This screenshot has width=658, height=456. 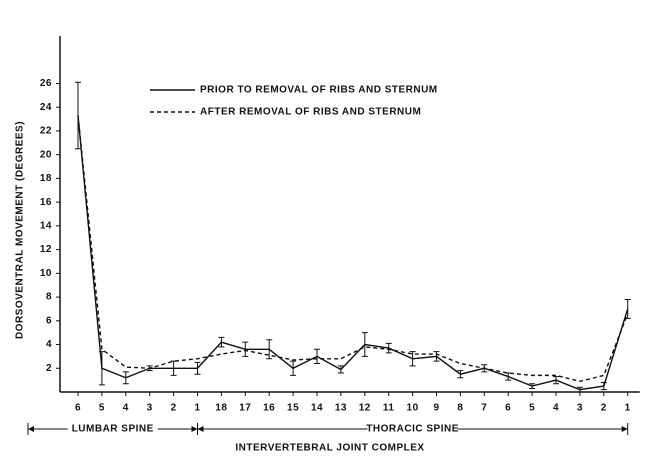 I want to click on y-axis-label: DORSOVENTRAL MOVEMENT (DEGREES), so click(x=20, y=230).